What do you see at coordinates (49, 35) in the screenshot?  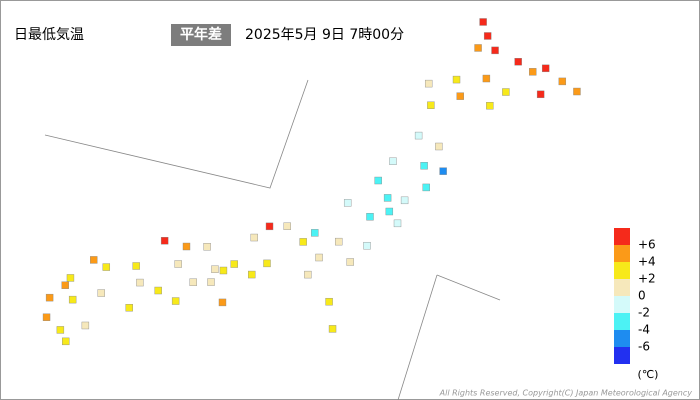 I see `title: 日最低気温` at bounding box center [49, 35].